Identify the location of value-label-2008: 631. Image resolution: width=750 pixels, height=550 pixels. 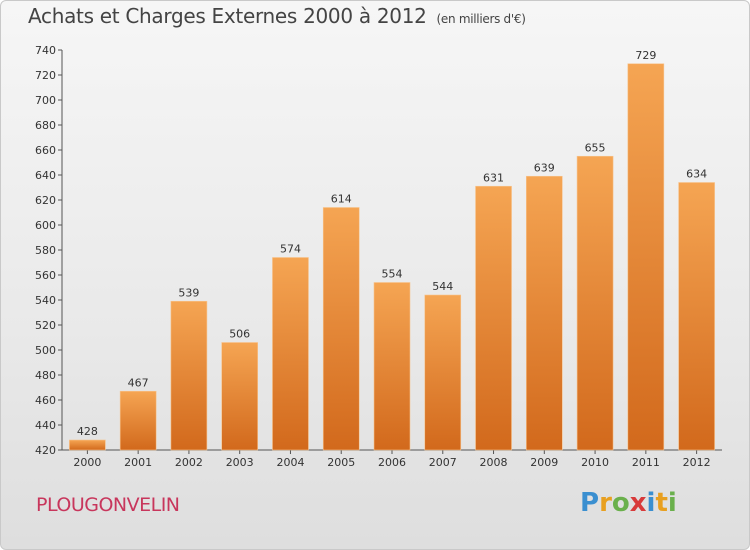
(493, 177).